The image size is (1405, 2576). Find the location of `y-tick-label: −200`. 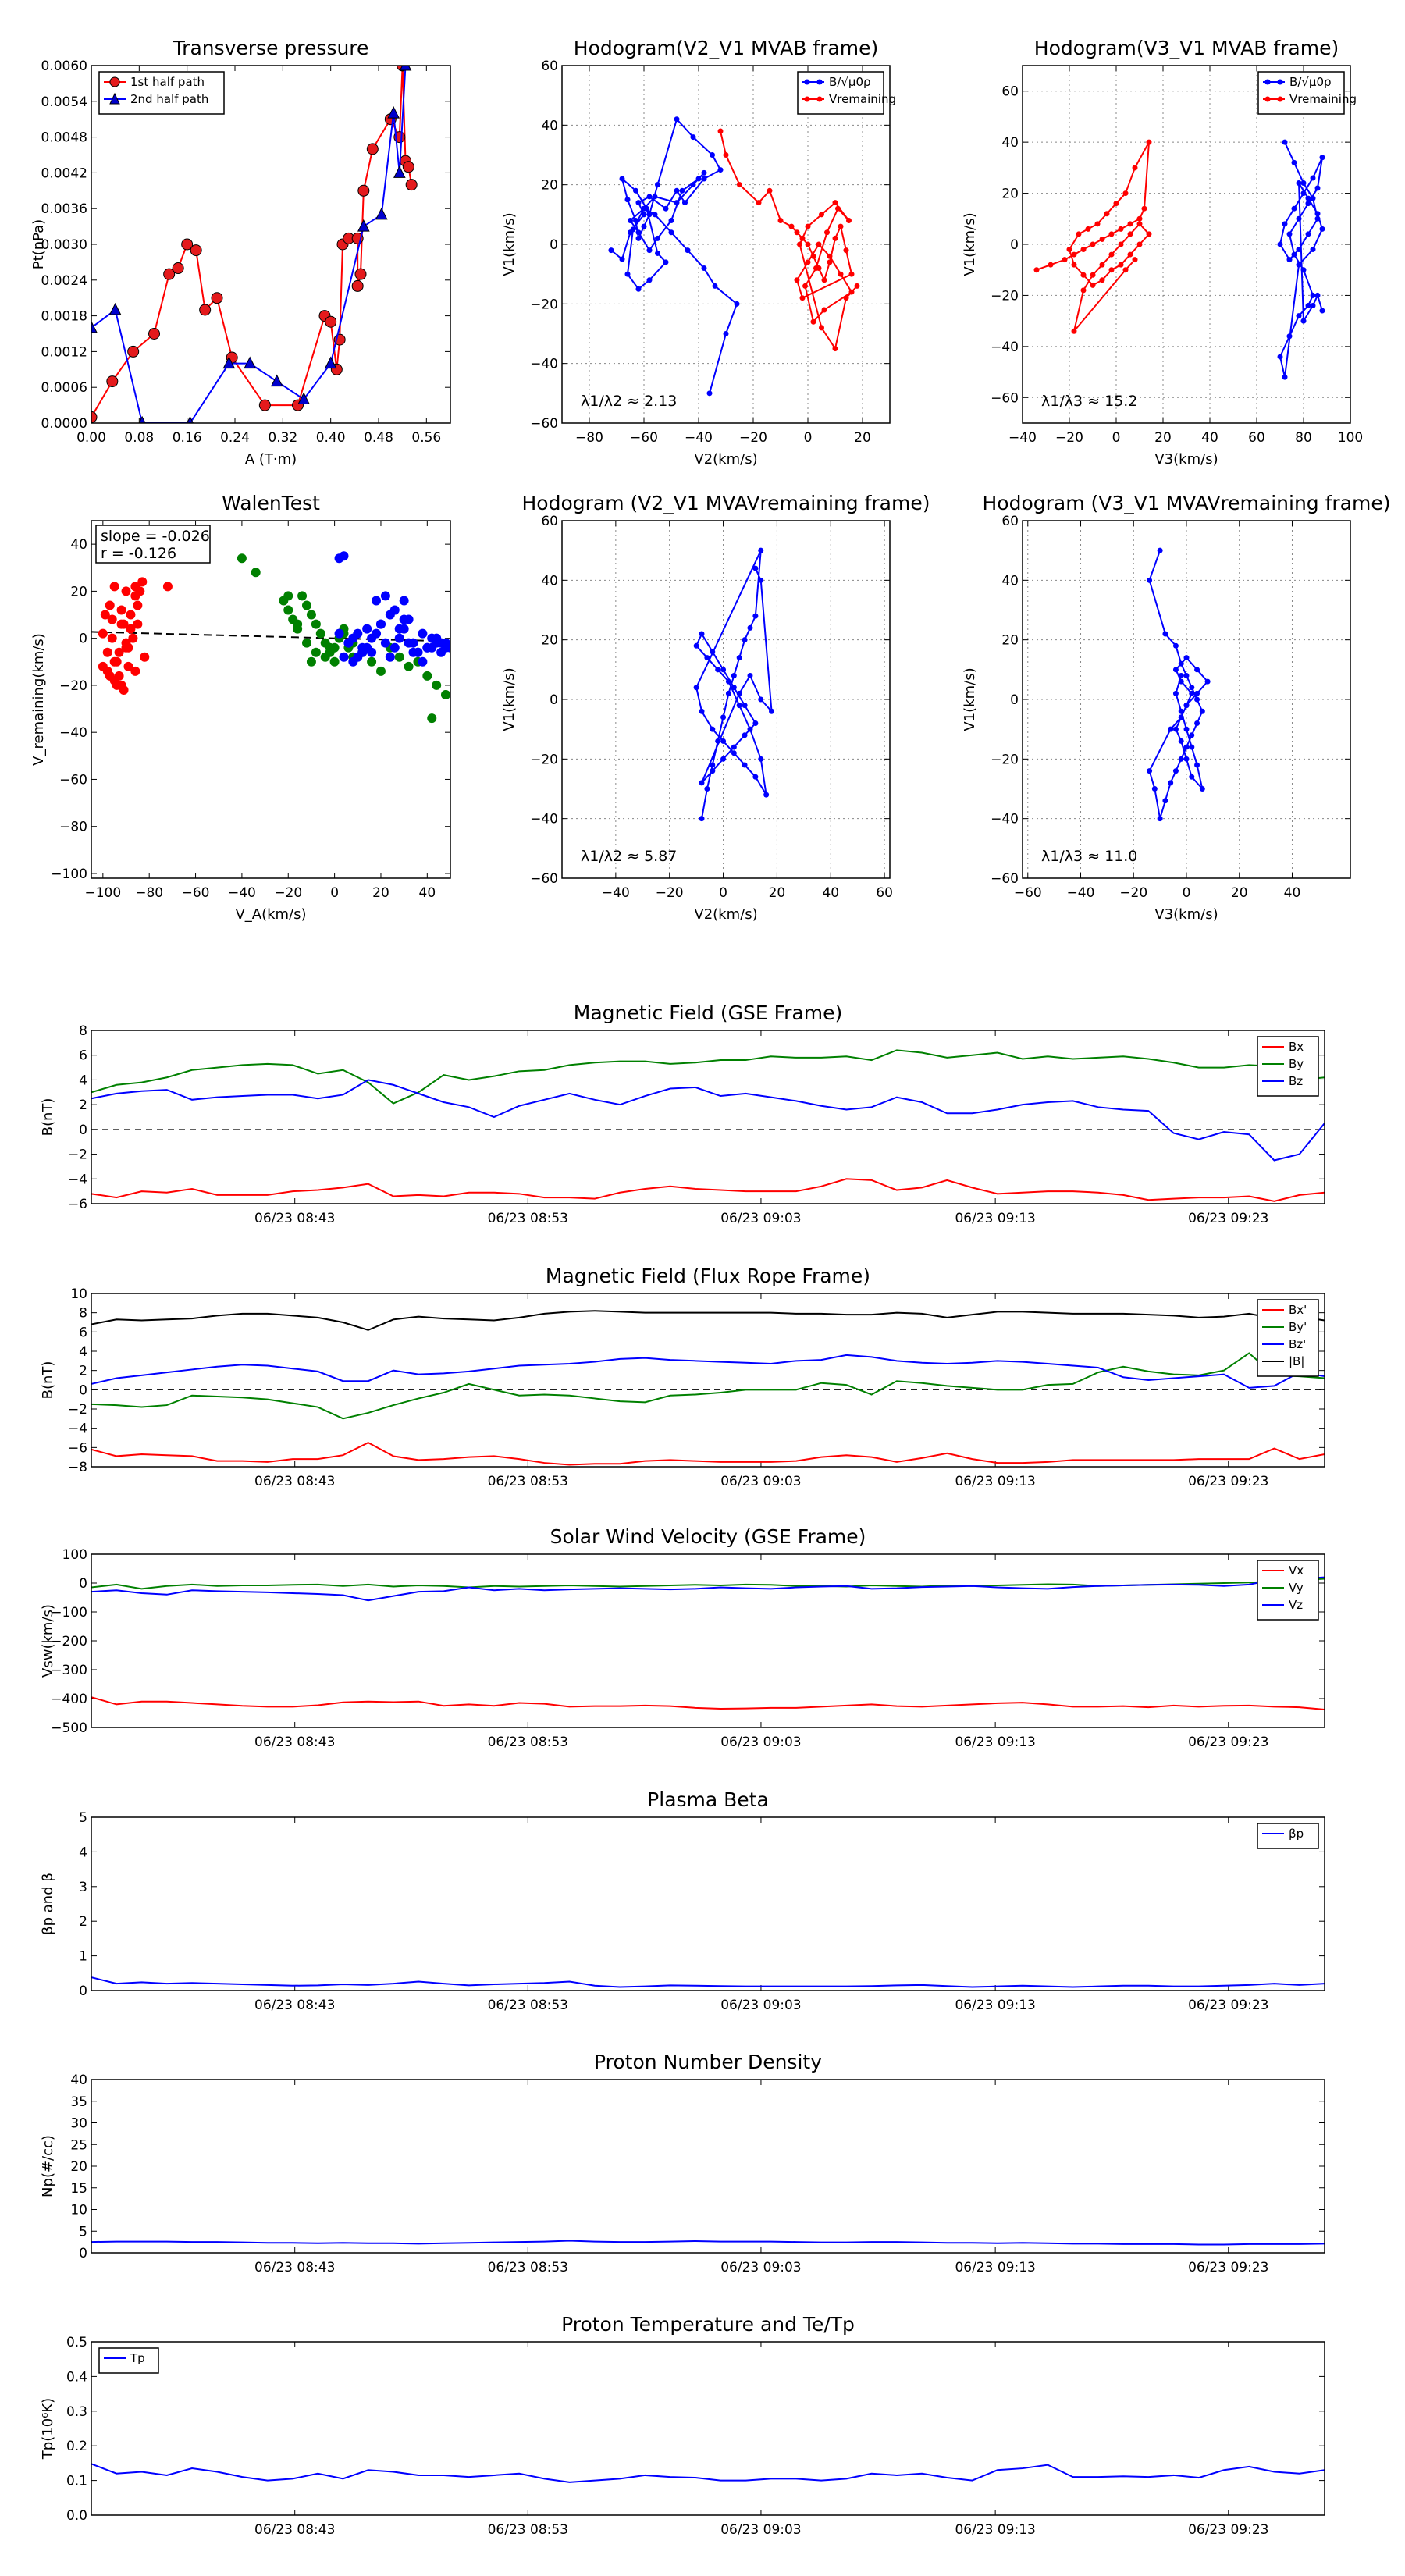

y-tick-label: −200 is located at coordinates (69, 1641).